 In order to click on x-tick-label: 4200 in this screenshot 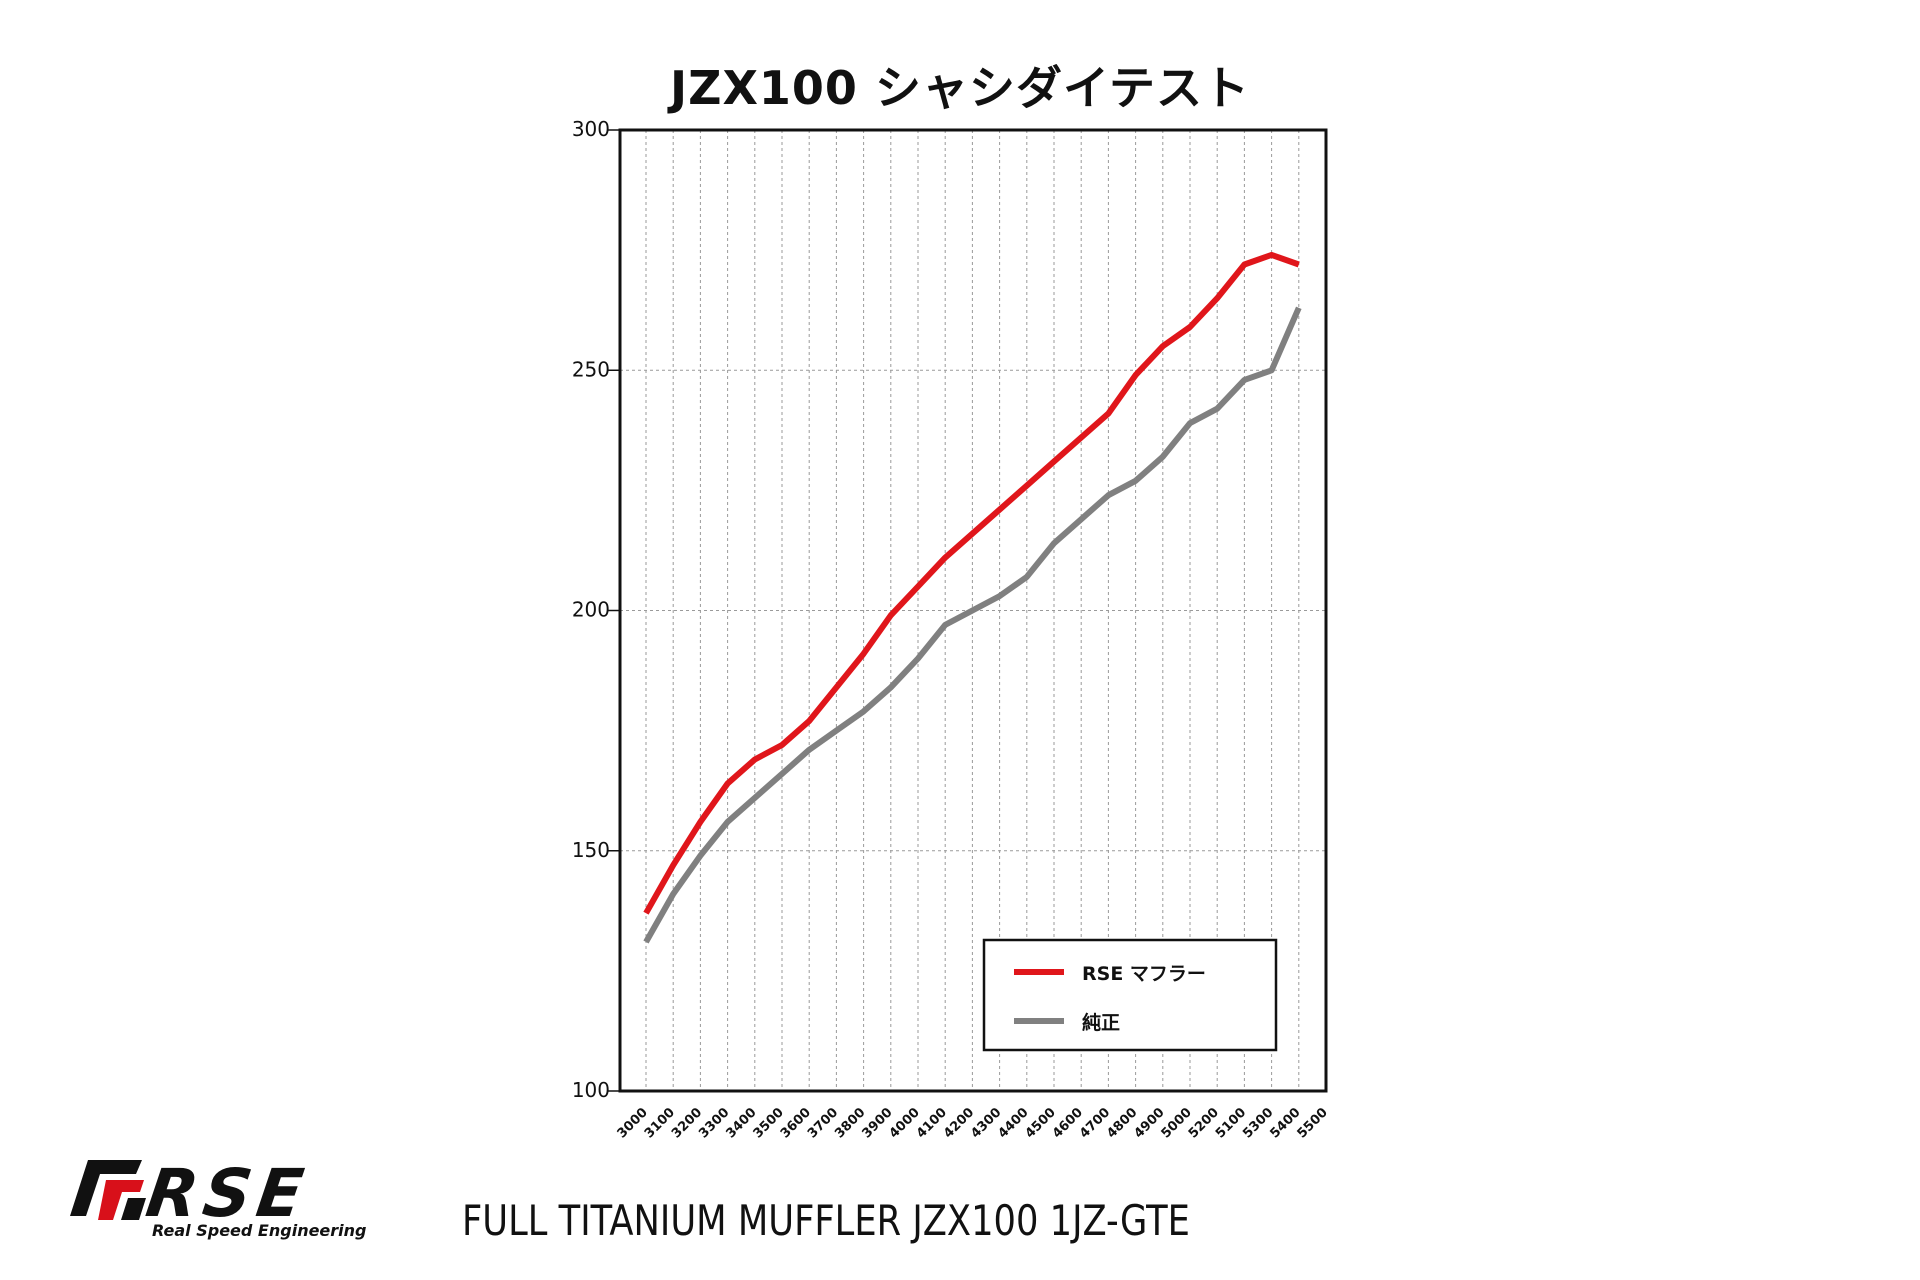, I will do `click(959, 1123)`.